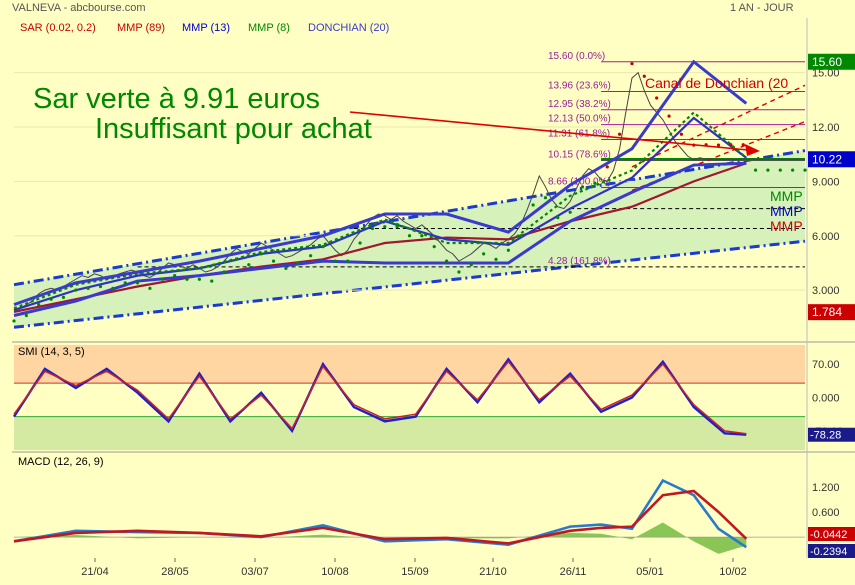  Describe the element at coordinates (579, 155) in the screenshot. I see `fibonacci-label: 10.15 (78.6%)` at that location.